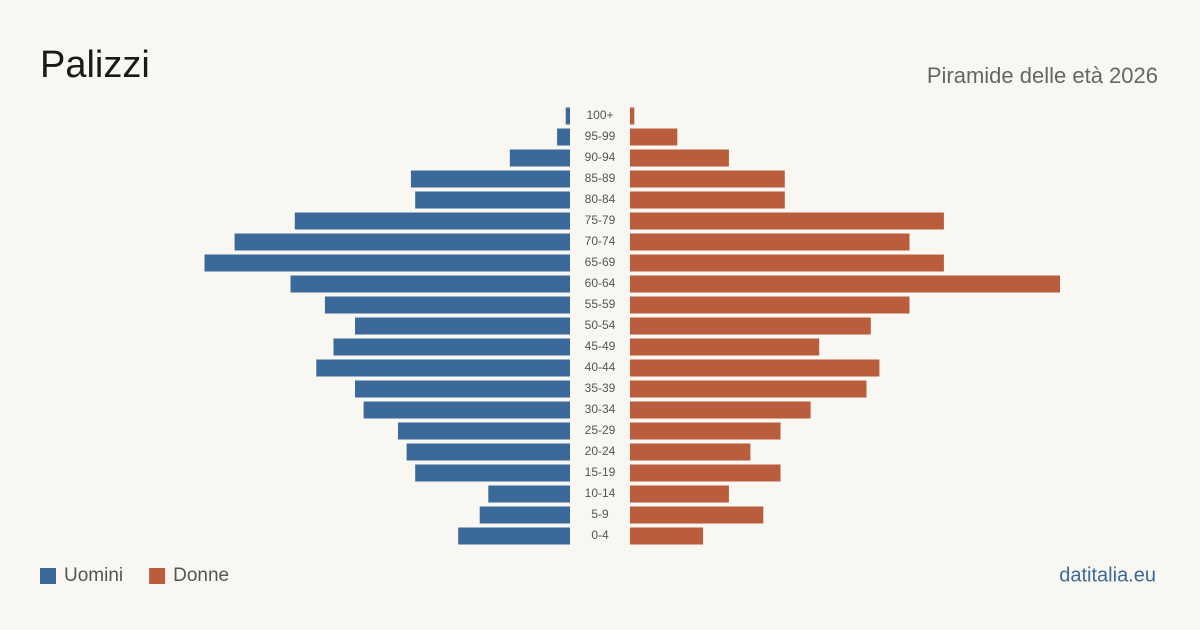 The height and width of the screenshot is (630, 1200). Describe the element at coordinates (600, 430) in the screenshot. I see `age-label: 25-29` at that location.